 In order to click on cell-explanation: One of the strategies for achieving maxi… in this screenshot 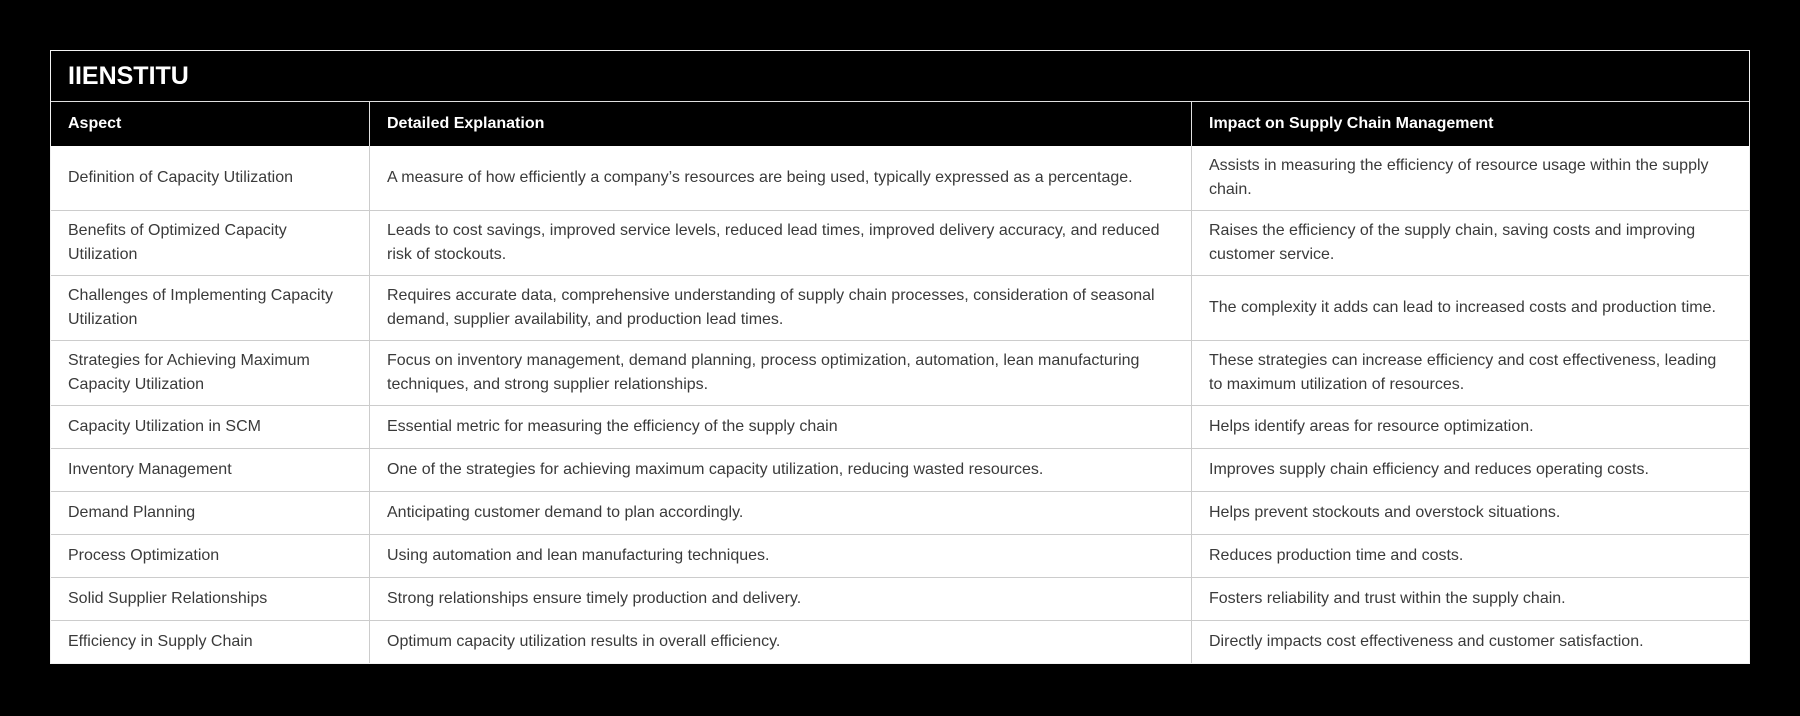, I will do `click(780, 470)`.